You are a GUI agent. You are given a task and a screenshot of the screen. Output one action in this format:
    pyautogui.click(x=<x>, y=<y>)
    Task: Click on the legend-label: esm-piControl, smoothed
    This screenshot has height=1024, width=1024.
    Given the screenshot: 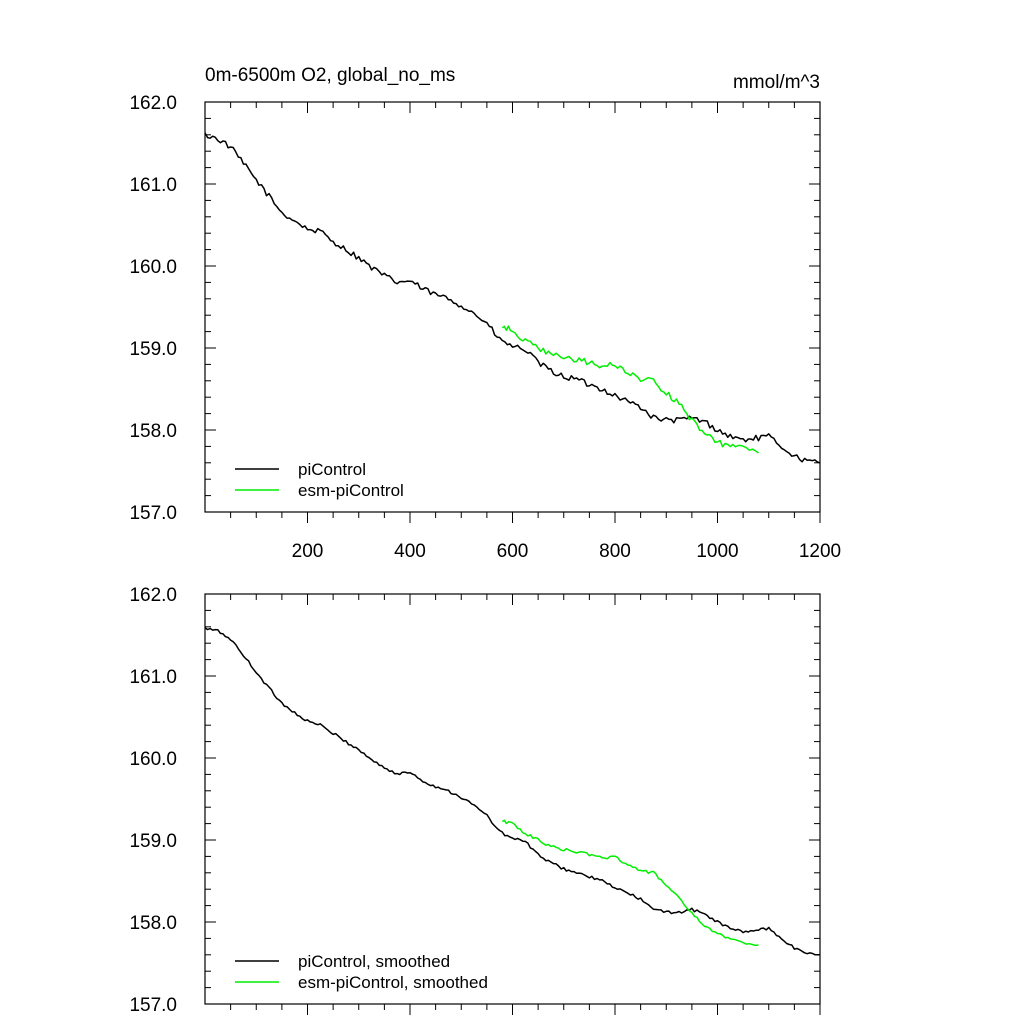 What is the action you would take?
    pyautogui.click(x=393, y=982)
    